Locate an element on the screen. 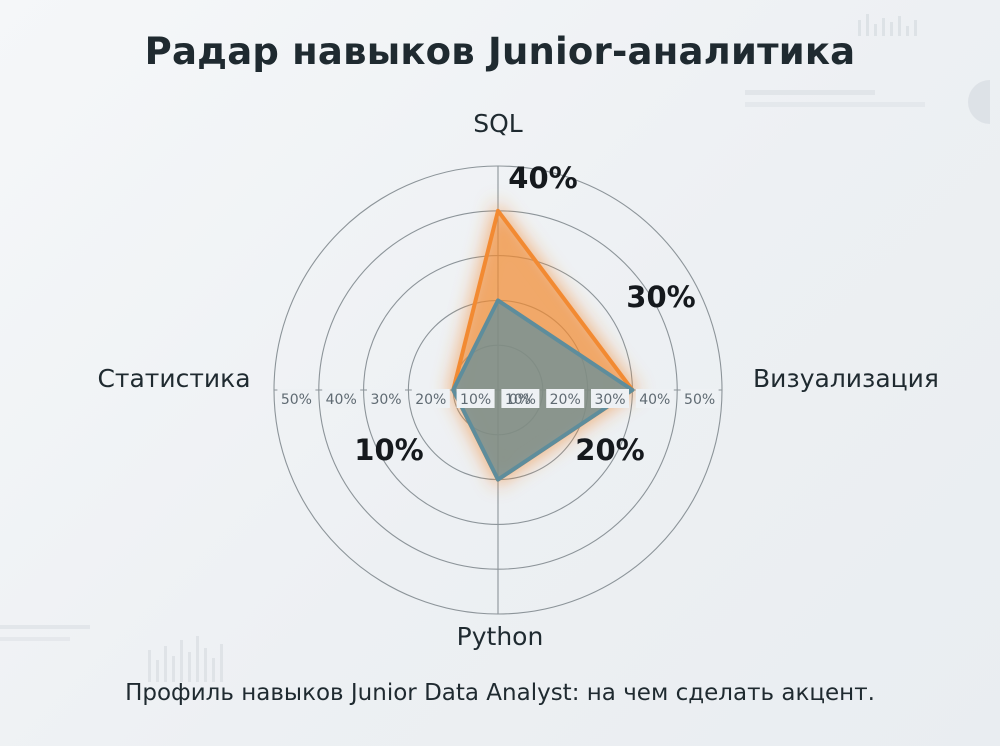  value-label-4: 10% is located at coordinates (388, 450).